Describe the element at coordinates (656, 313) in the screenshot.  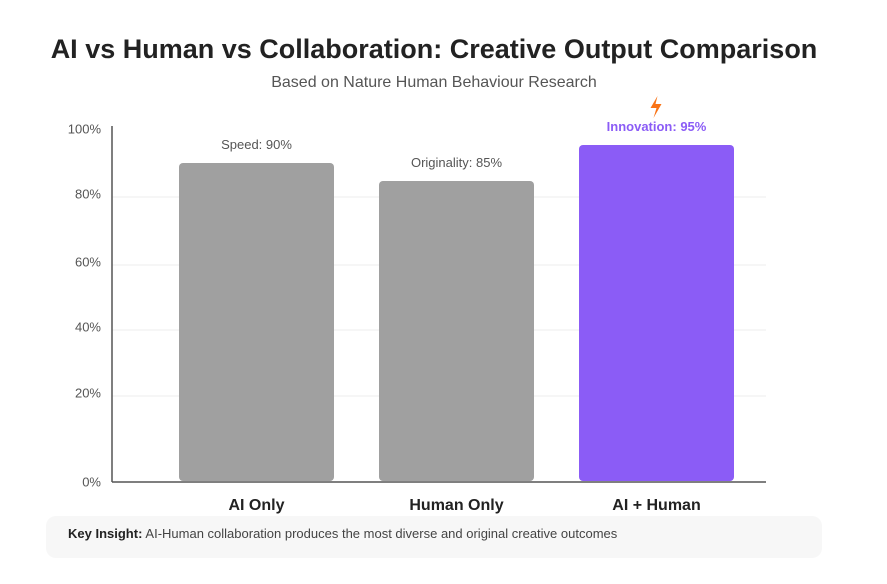
I see `bar-ai-human` at that location.